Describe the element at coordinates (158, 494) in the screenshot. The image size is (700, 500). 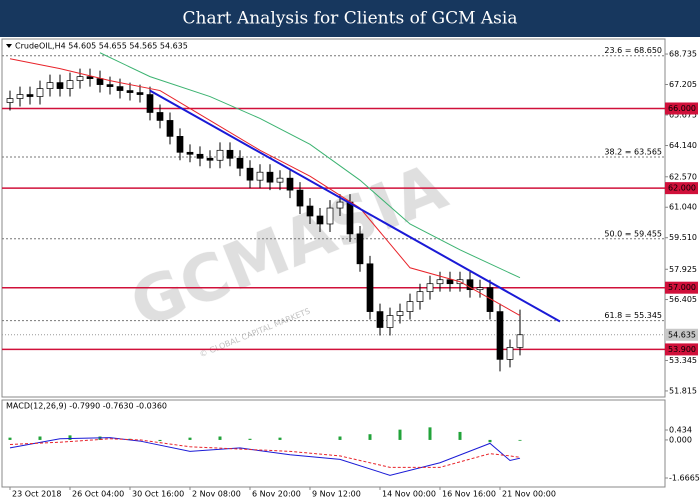
I see `x-tick-label: 30 Oct 16:00` at that location.